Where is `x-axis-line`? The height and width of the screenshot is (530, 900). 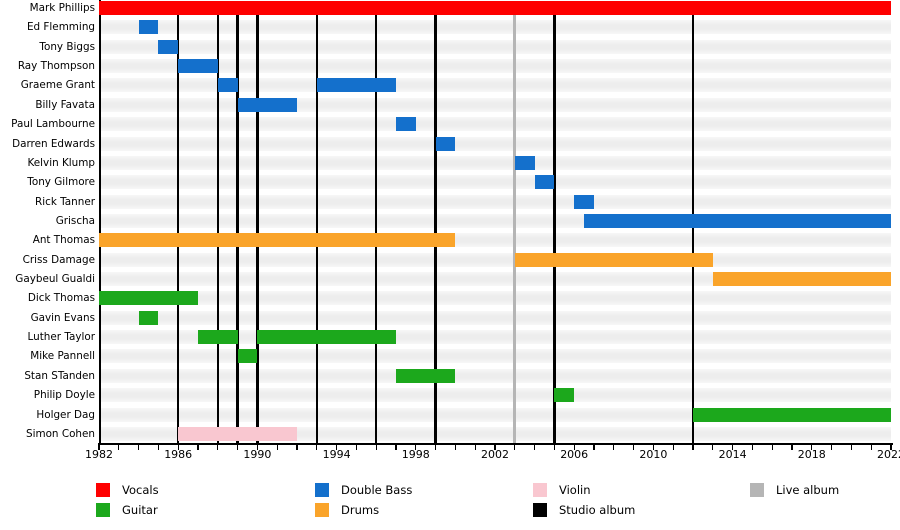 x-axis-line is located at coordinates (495, 444).